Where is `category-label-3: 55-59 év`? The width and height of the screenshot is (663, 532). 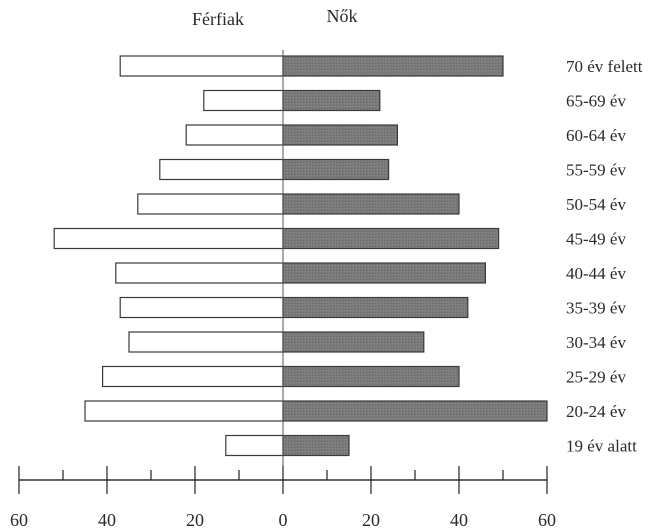
category-label-3: 55-59 év is located at coordinates (596, 170).